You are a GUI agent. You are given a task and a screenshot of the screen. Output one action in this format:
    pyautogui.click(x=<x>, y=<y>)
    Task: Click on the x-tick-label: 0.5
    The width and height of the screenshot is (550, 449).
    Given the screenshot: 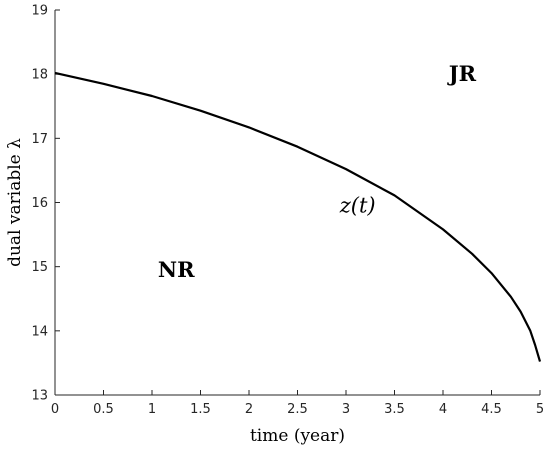 What is the action you would take?
    pyautogui.click(x=103, y=409)
    